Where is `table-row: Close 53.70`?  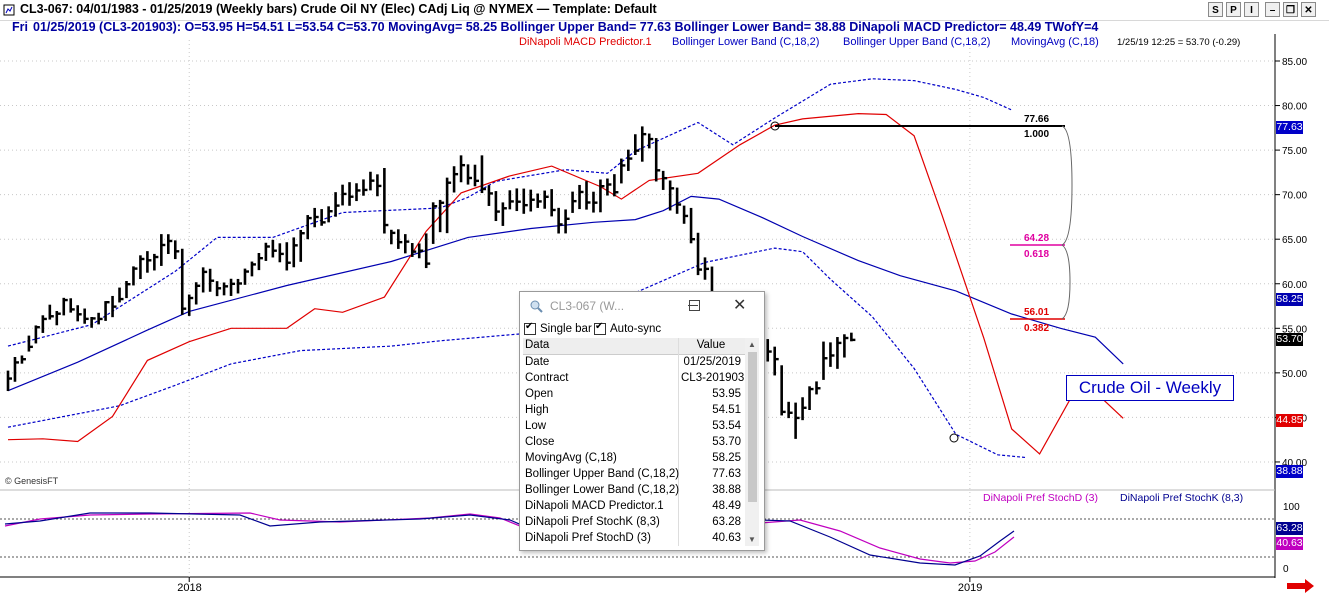
table-row: Close 53.70 is located at coordinates (634, 443).